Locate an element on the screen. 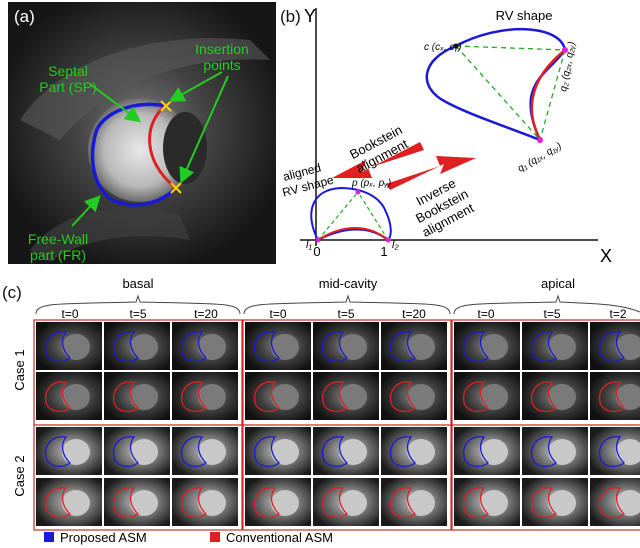  insertion-point-bottom is located at coordinates (176, 188).